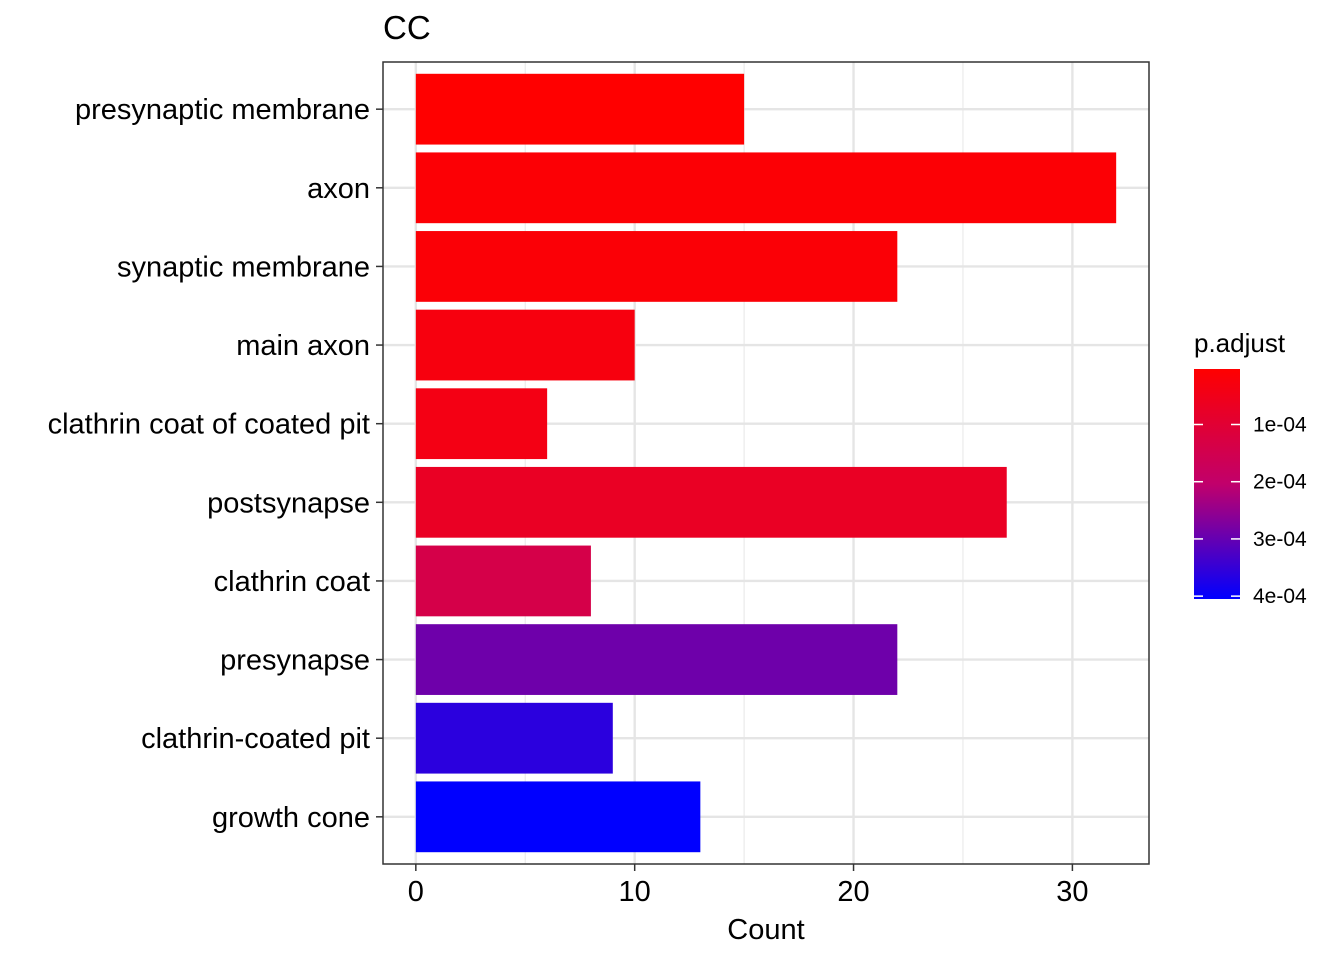  Describe the element at coordinates (1280, 424) in the screenshot. I see `legend-tick-label: 1e-04` at that location.